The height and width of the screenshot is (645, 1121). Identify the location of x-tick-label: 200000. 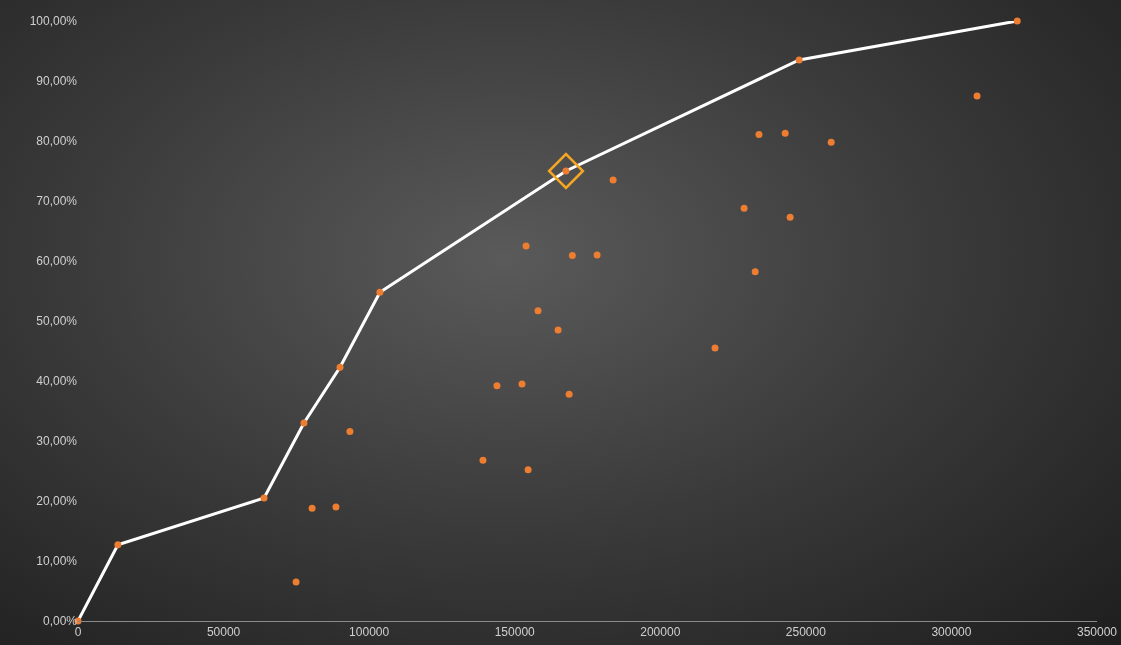
(660, 632).